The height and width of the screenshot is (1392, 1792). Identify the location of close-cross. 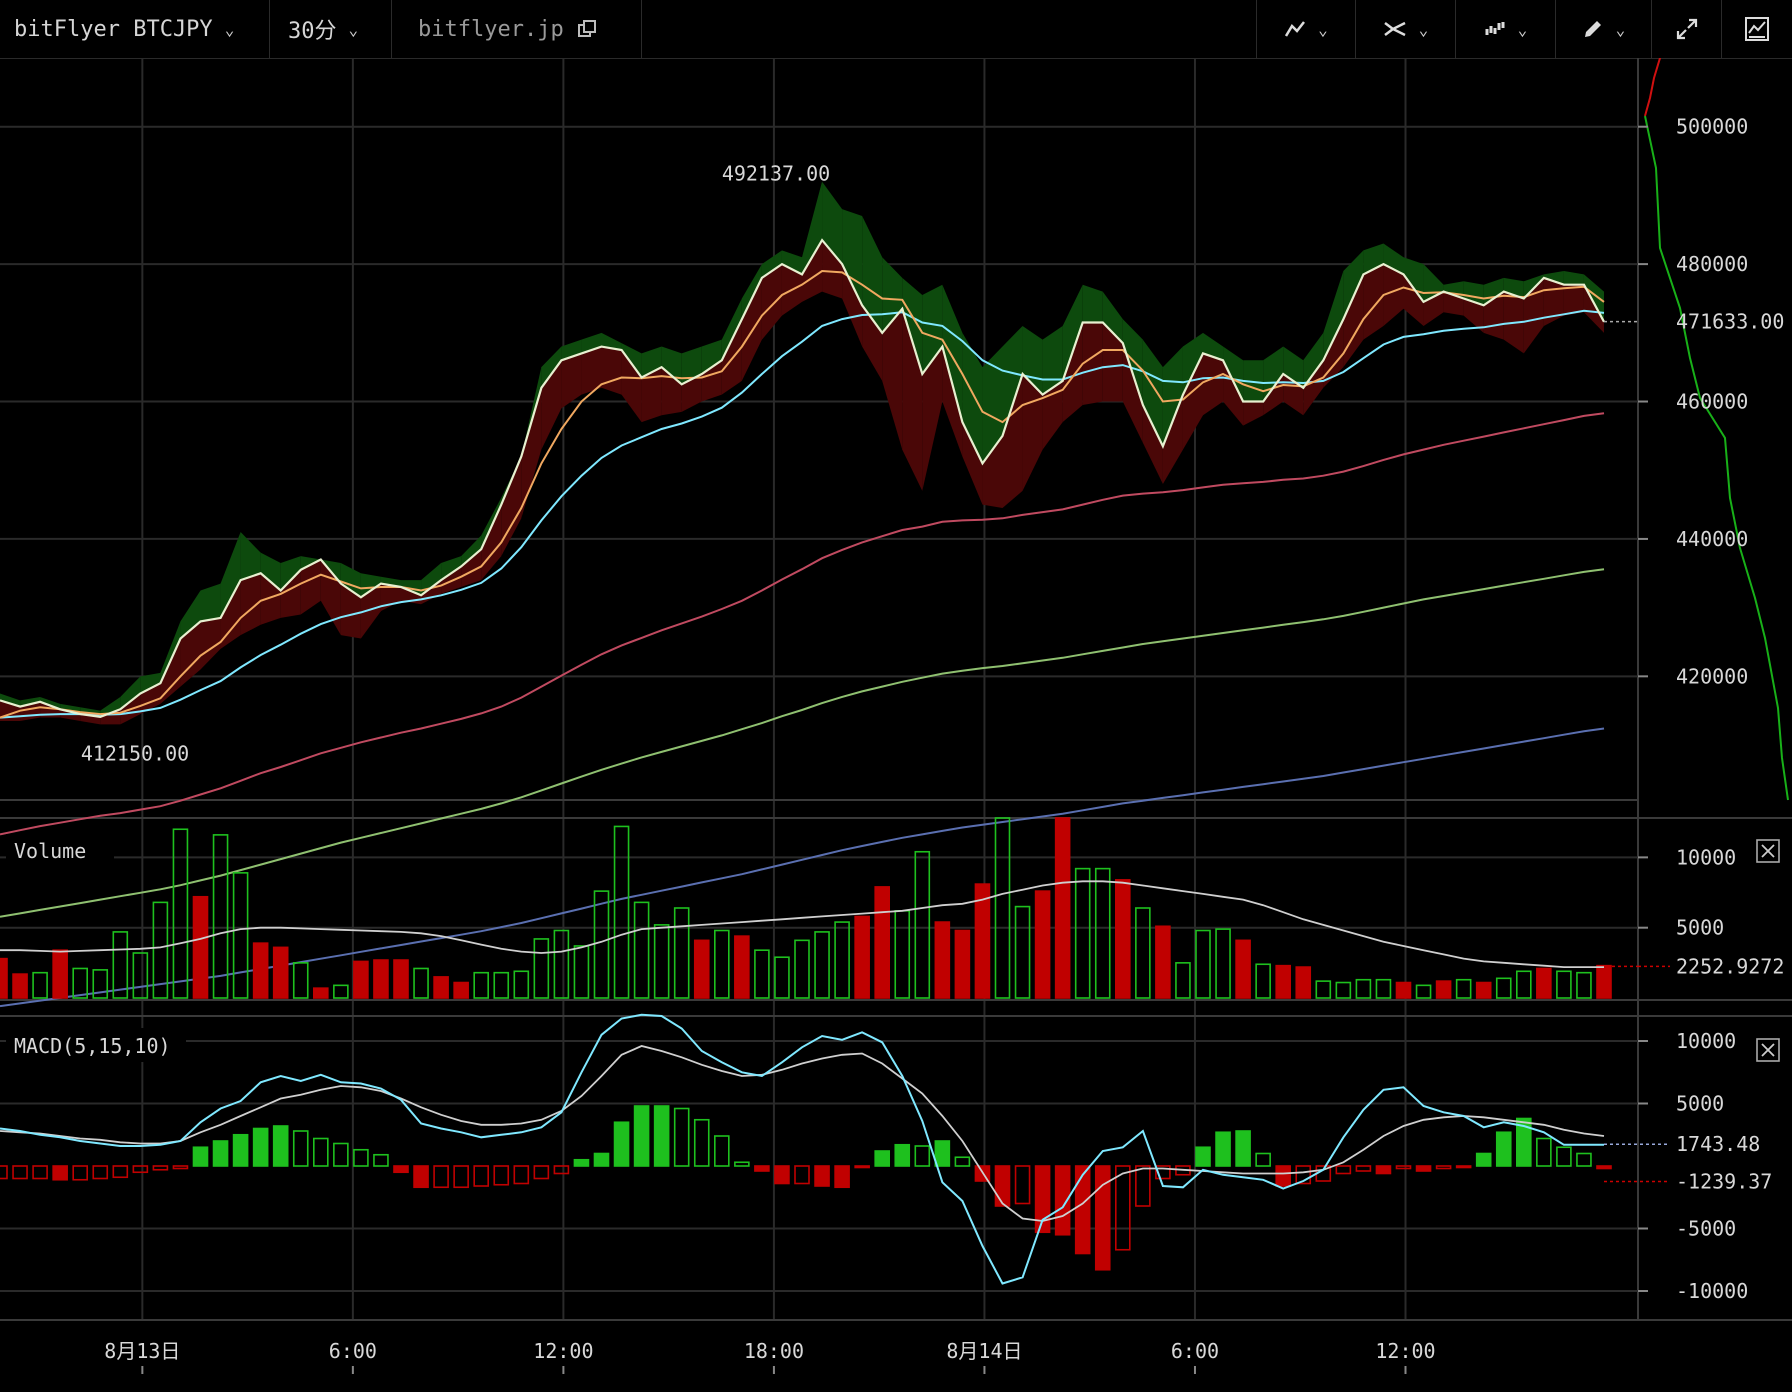
(1768, 851).